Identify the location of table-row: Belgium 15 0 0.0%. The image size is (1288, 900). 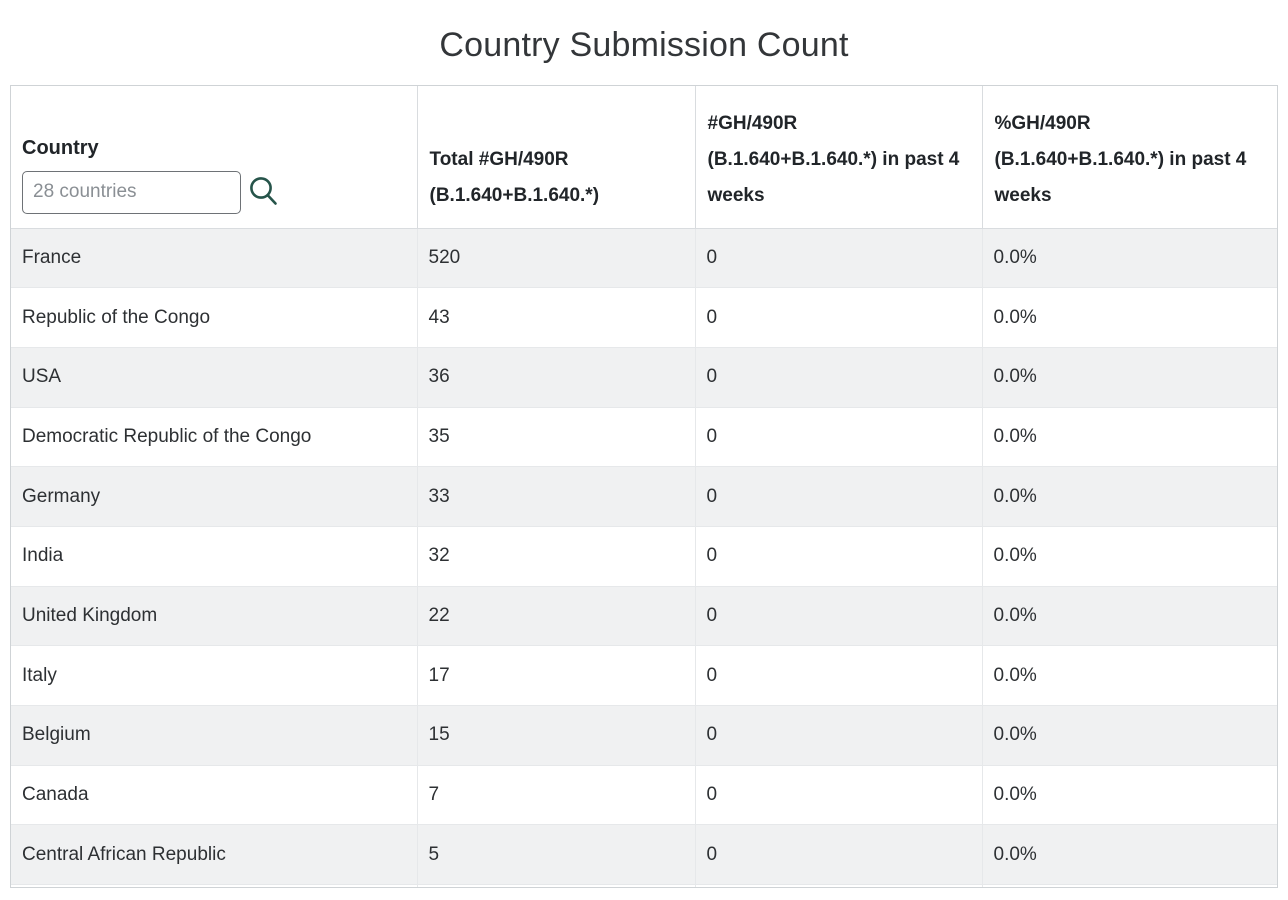
(644, 735).